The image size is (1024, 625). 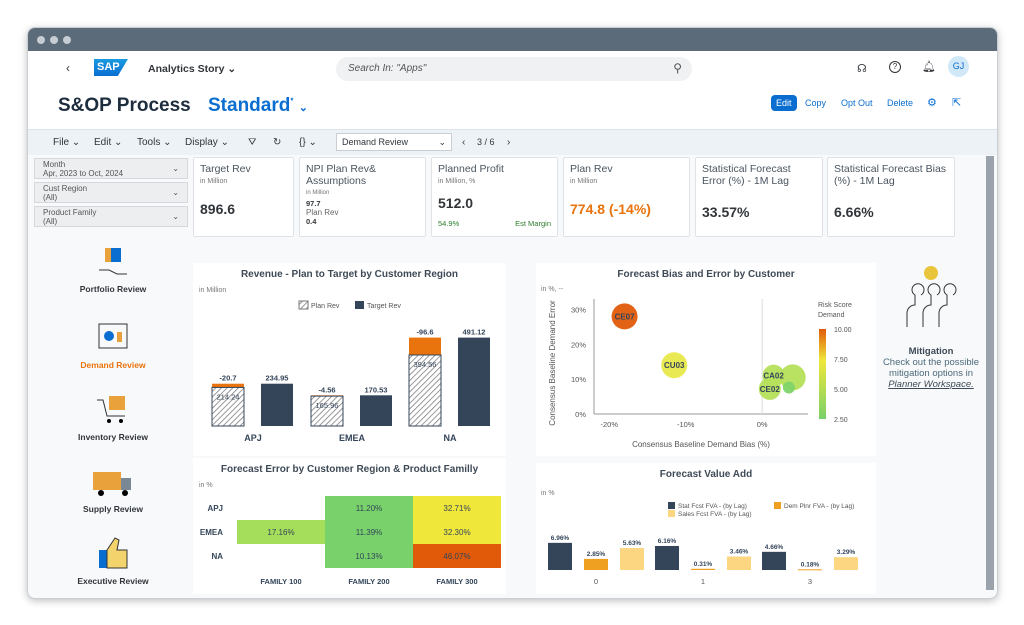 I want to click on search-placeholder: Search In: "Apps", so click(x=387, y=68).